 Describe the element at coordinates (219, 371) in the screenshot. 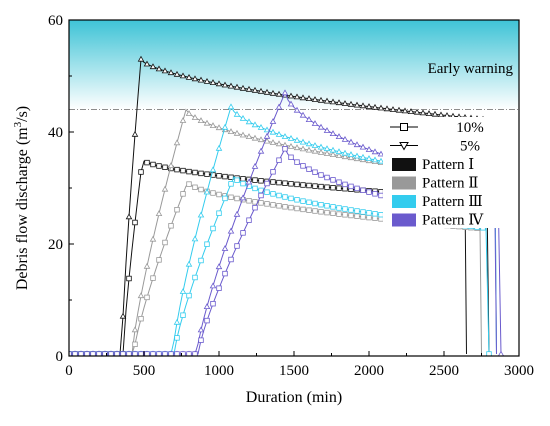

I see `x-tick-label: 1000` at that location.